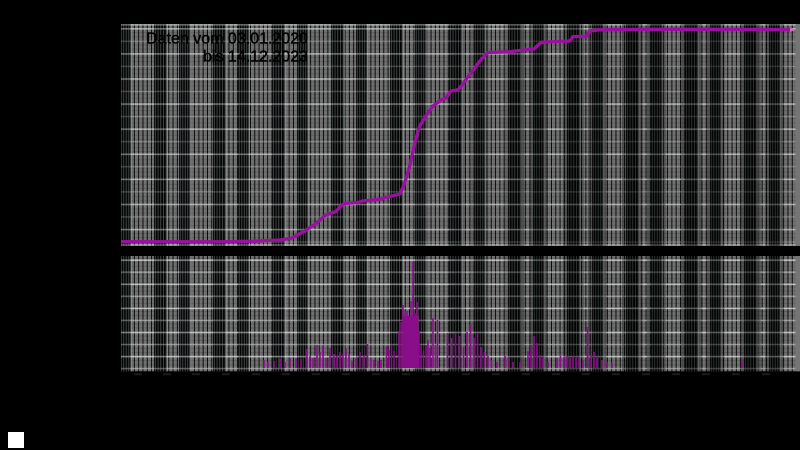  I want to click on svg-text: bis 14.12.2023, so click(255, 57).